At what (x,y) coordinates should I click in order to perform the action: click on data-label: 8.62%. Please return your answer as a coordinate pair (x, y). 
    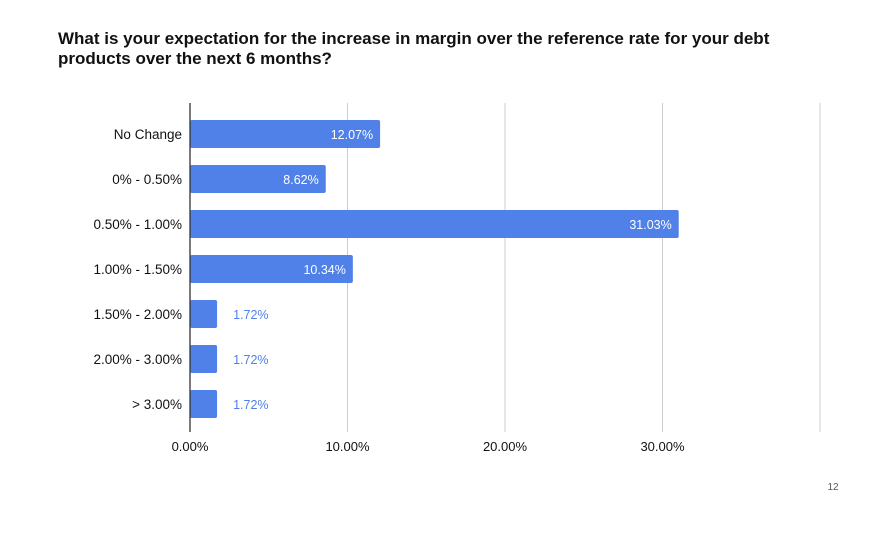
    Looking at the image, I should click on (300, 180).